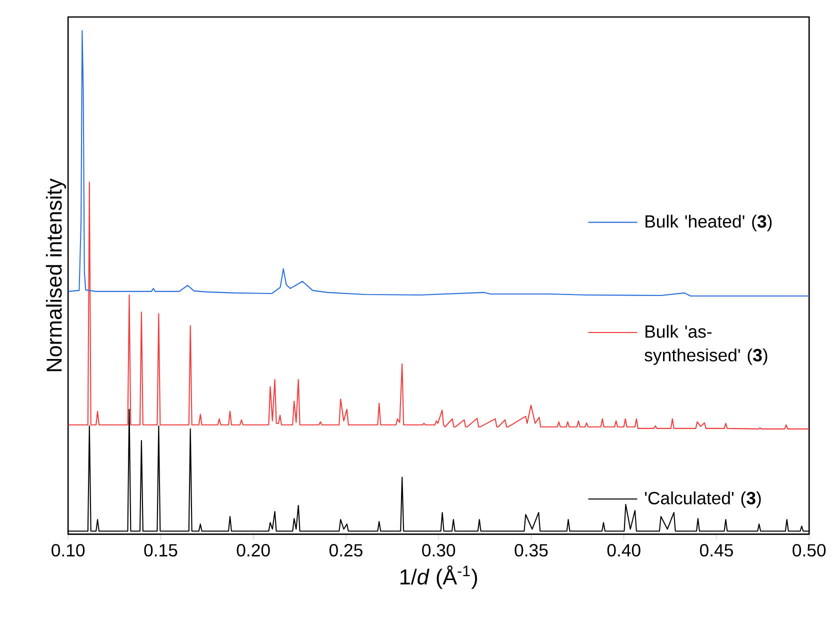 This screenshot has width=834, height=636. What do you see at coordinates (439, 550) in the screenshot?
I see `x-tick-label: 0.30` at bounding box center [439, 550].